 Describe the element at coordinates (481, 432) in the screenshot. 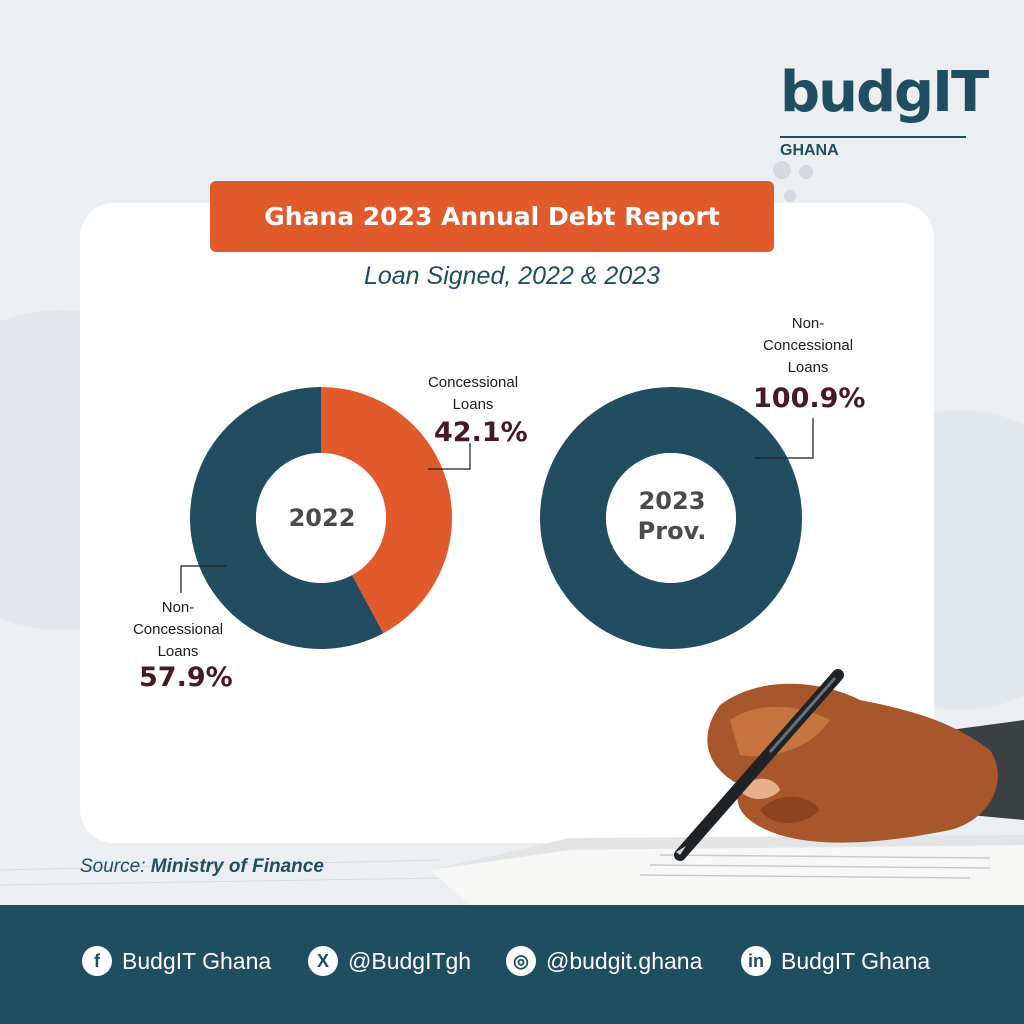

I see `value-2022-concessional: 42.1%` at that location.